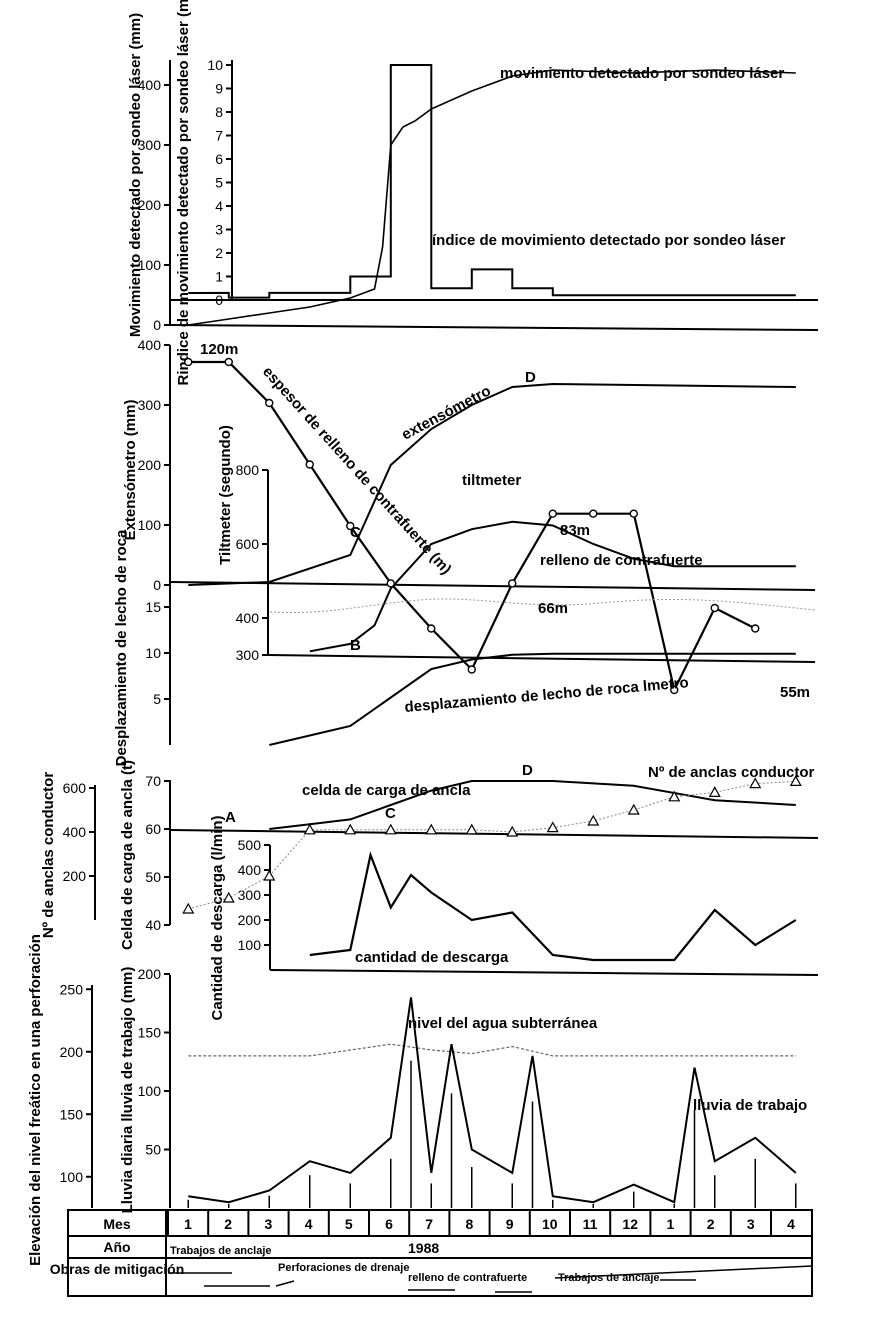 This screenshot has height=1317, width=876. I want to click on descarga-tick-label: 200, so click(250, 920).